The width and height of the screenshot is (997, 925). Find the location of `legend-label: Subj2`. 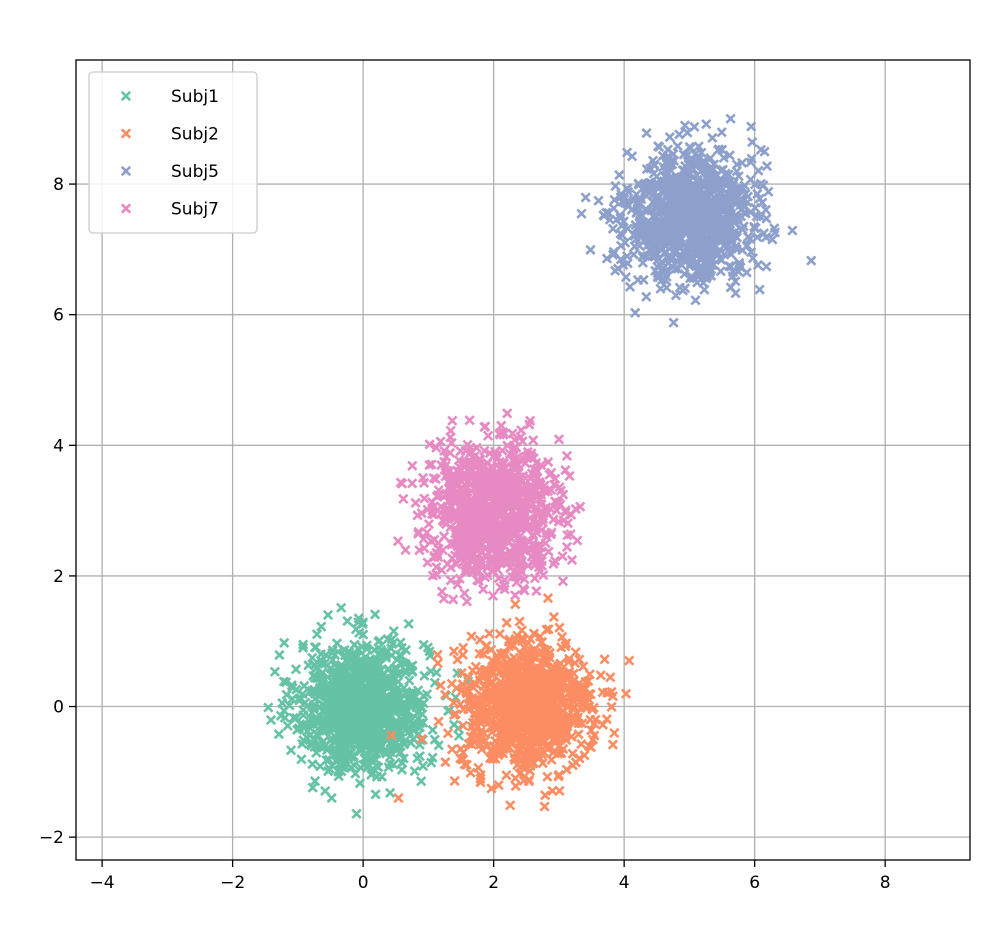

legend-label: Subj2 is located at coordinates (195, 135).